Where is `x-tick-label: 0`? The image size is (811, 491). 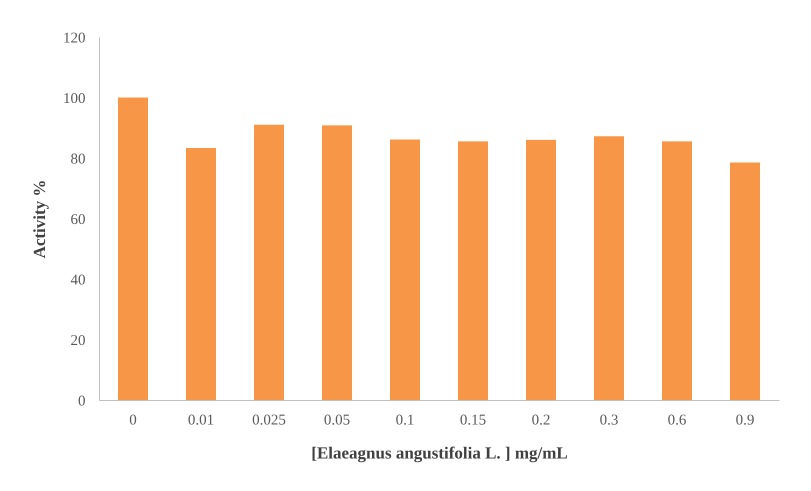 x-tick-label: 0 is located at coordinates (133, 420).